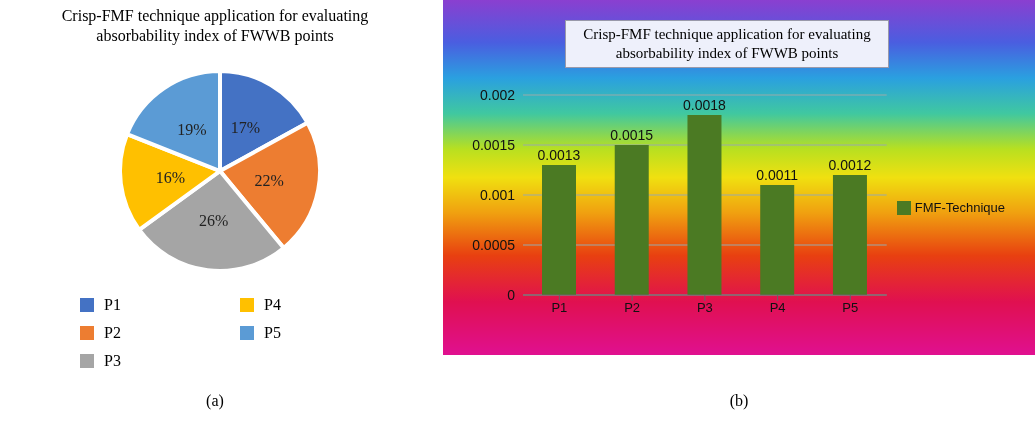 The width and height of the screenshot is (1035, 427). I want to click on legend-label: P3, so click(112, 361).